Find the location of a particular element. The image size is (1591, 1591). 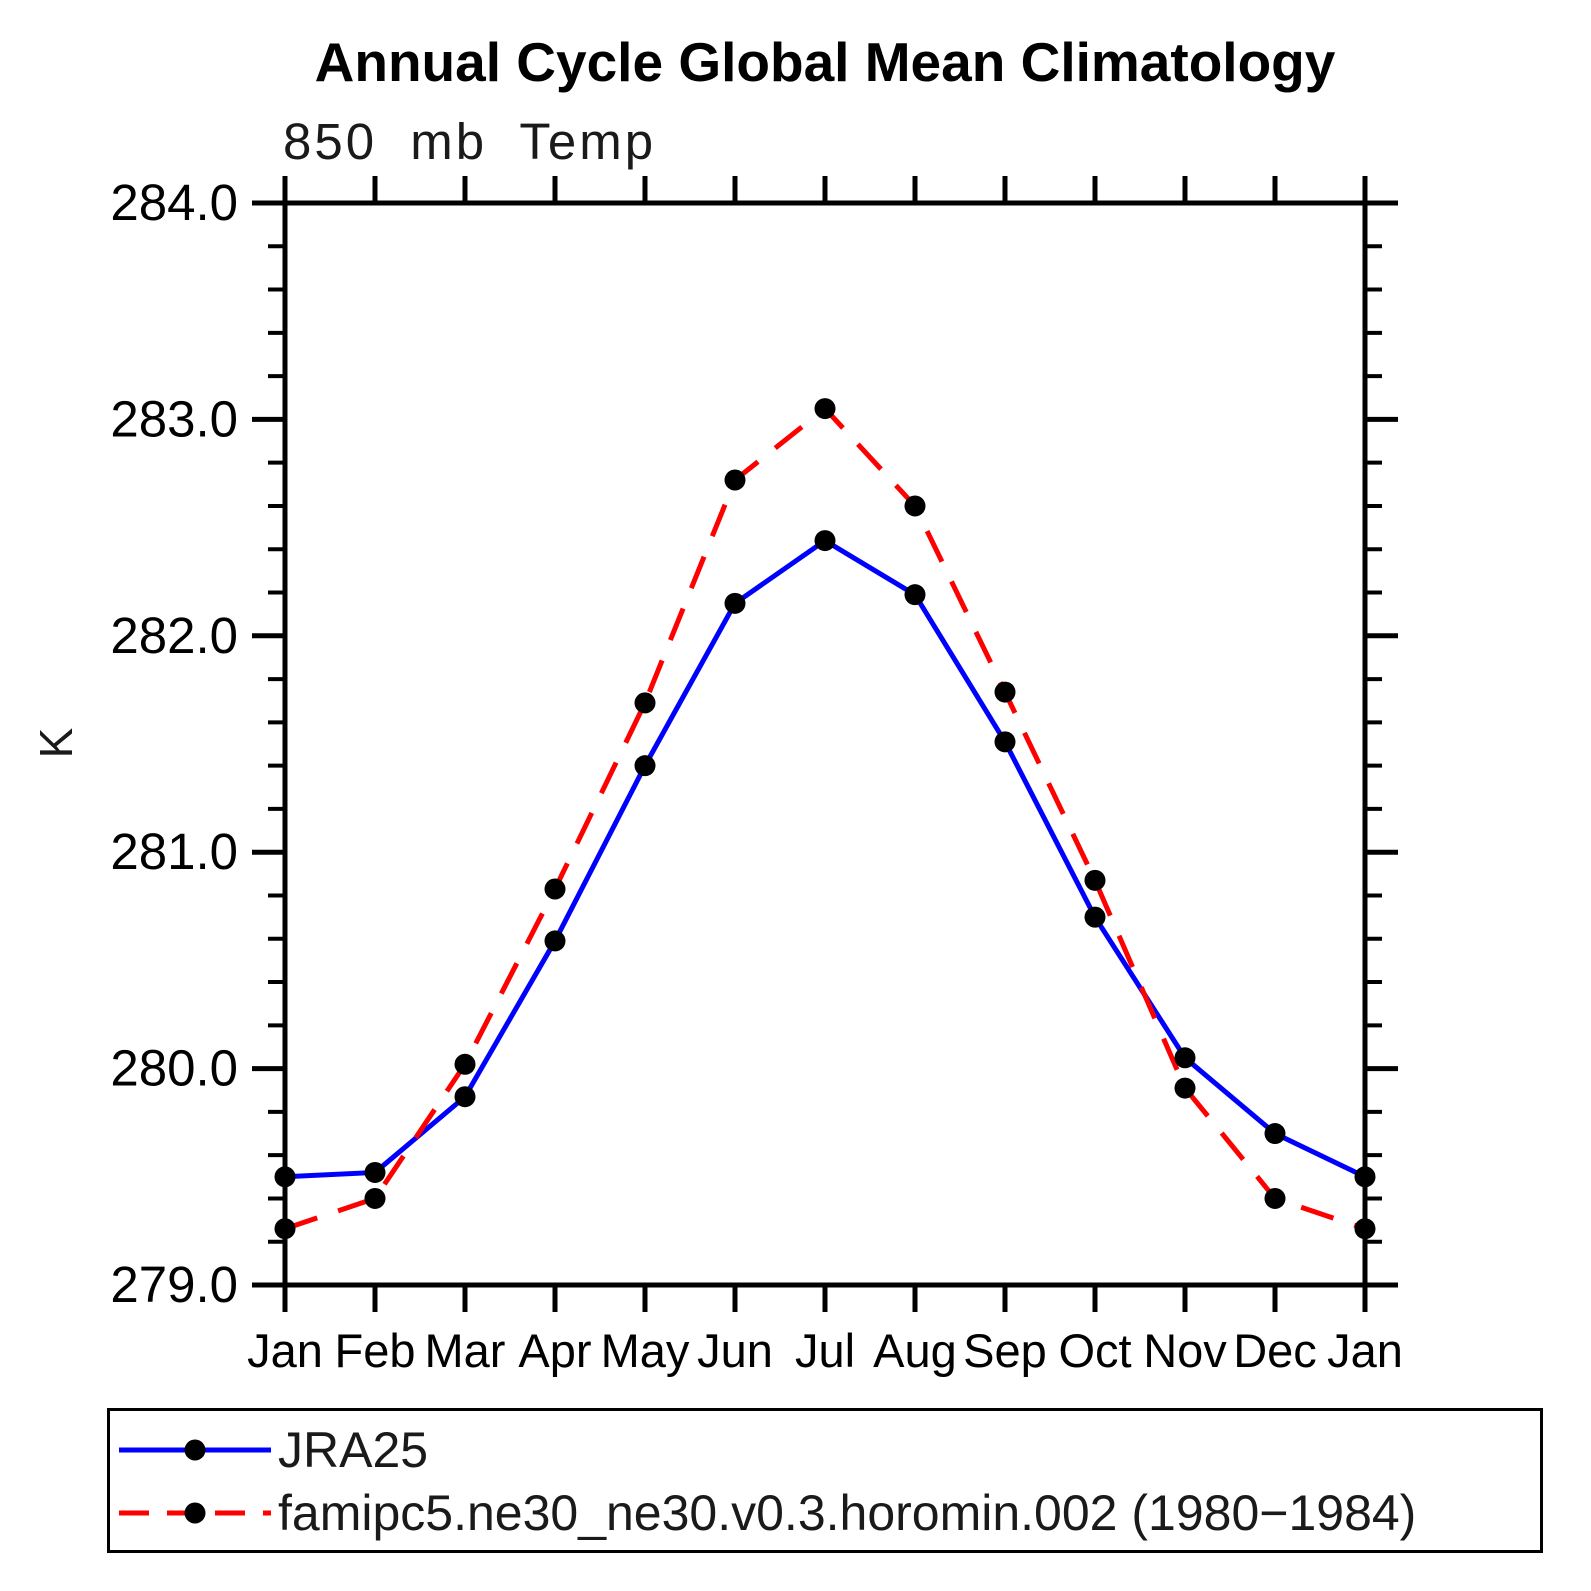

x-tick-label: Sep is located at coordinates (1005, 1350).